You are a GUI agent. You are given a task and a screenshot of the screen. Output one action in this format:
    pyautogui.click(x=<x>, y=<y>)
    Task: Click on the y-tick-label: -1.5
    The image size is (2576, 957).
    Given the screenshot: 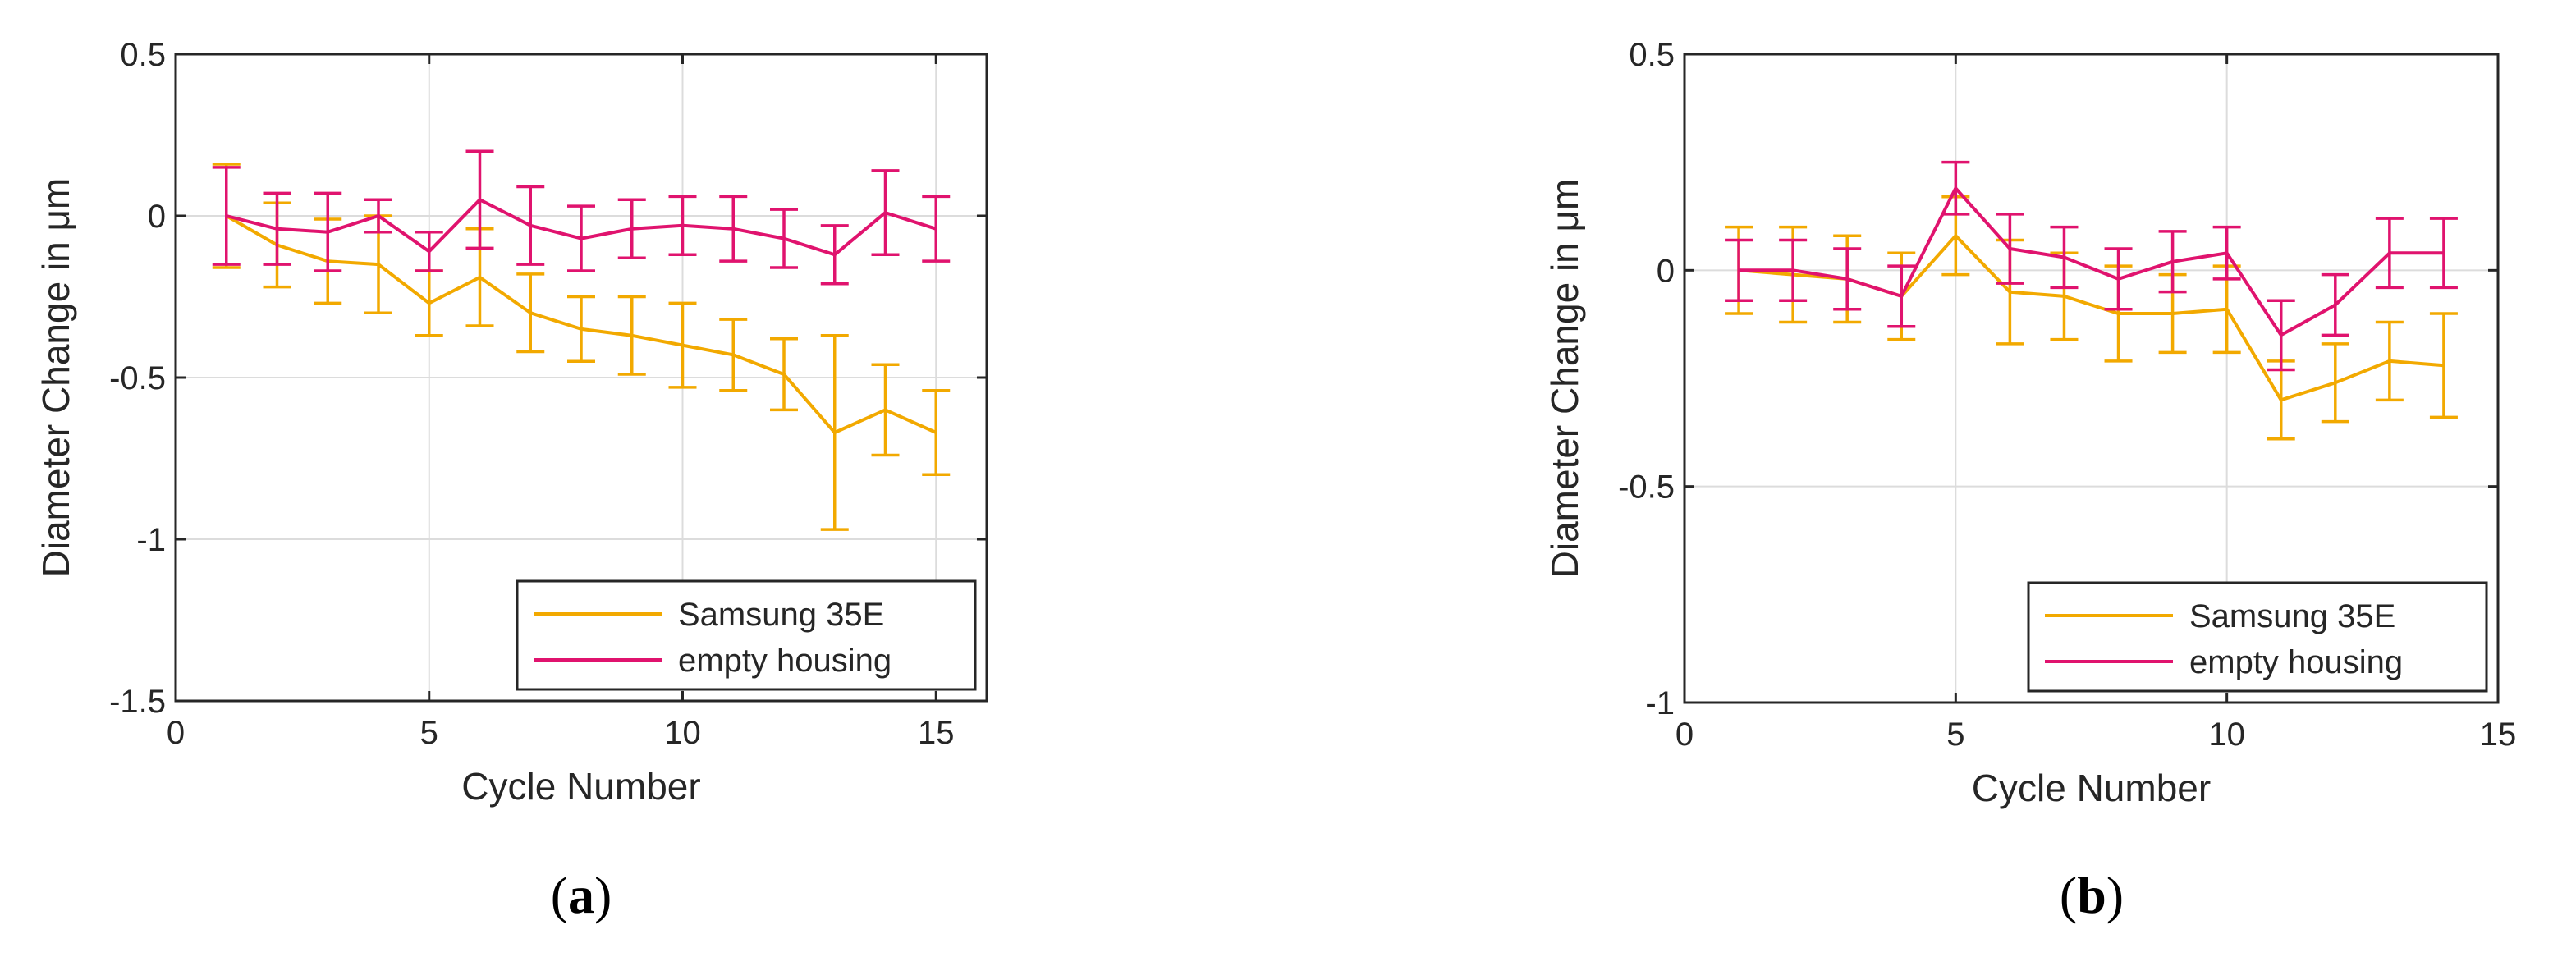 What is the action you would take?
    pyautogui.click(x=137, y=702)
    